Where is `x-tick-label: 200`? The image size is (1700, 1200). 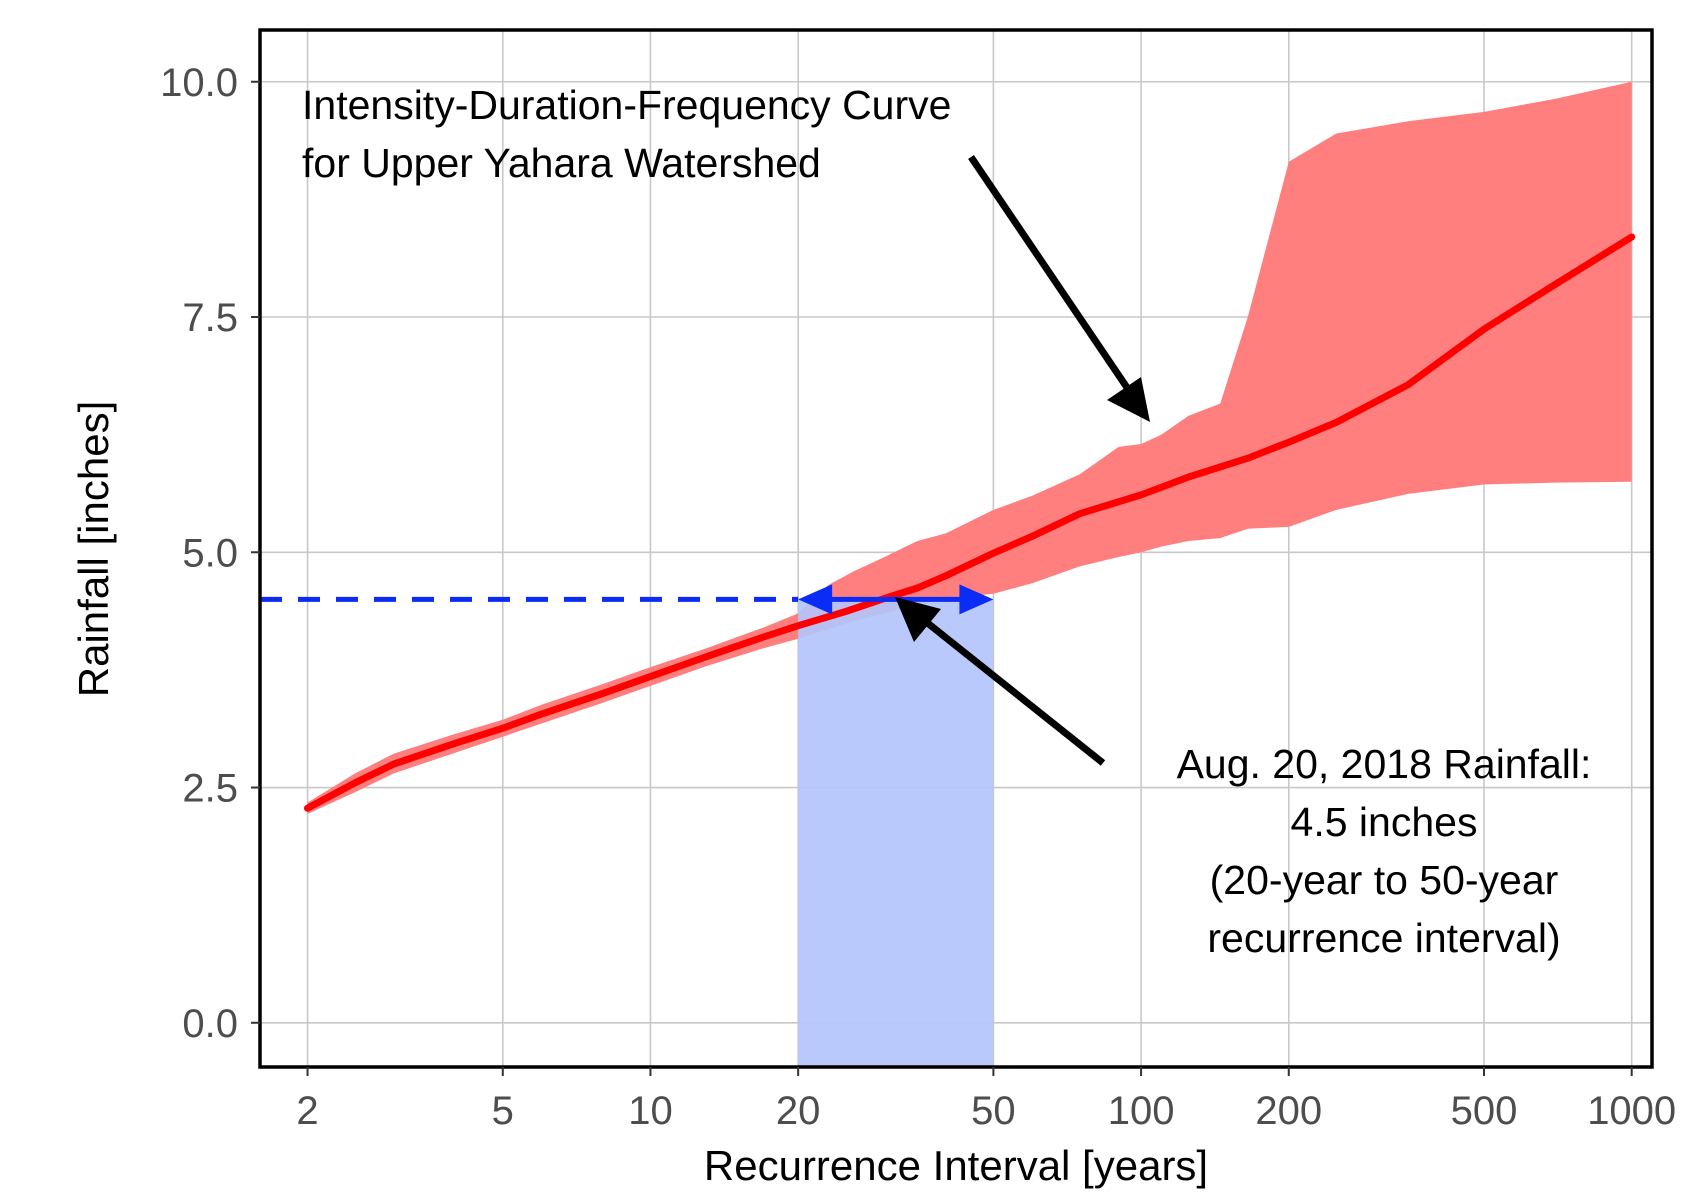 x-tick-label: 200 is located at coordinates (1288, 1111).